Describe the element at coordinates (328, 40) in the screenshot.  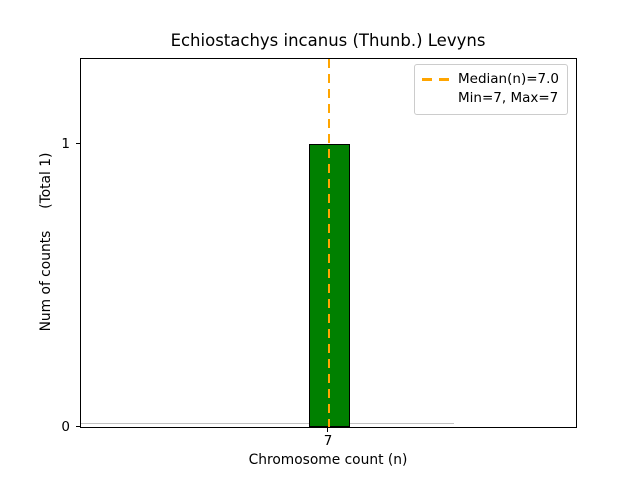
I see `chart-title: Echiostachys incanus (Thunb.) Levyns` at that location.